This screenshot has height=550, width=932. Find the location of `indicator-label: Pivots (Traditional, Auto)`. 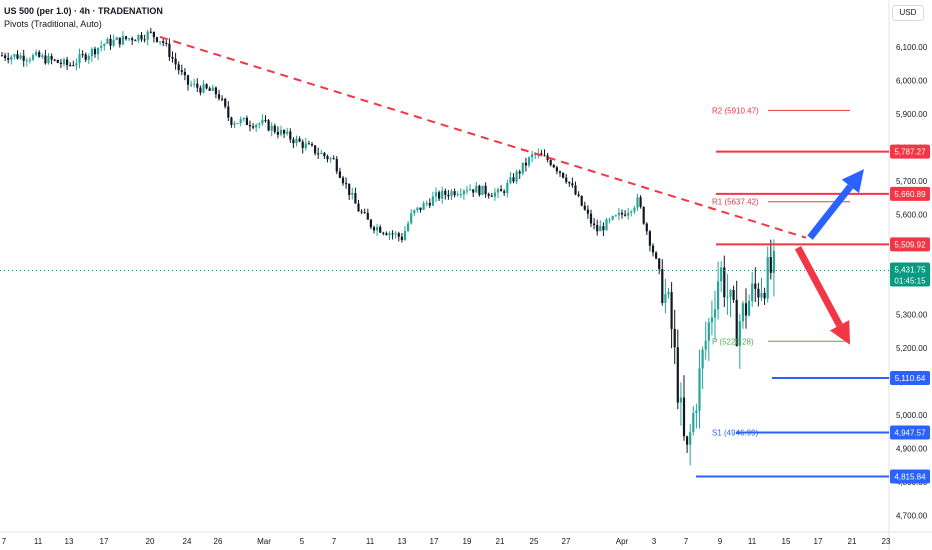

indicator-label: Pivots (Traditional, Auto) is located at coordinates (53, 24).